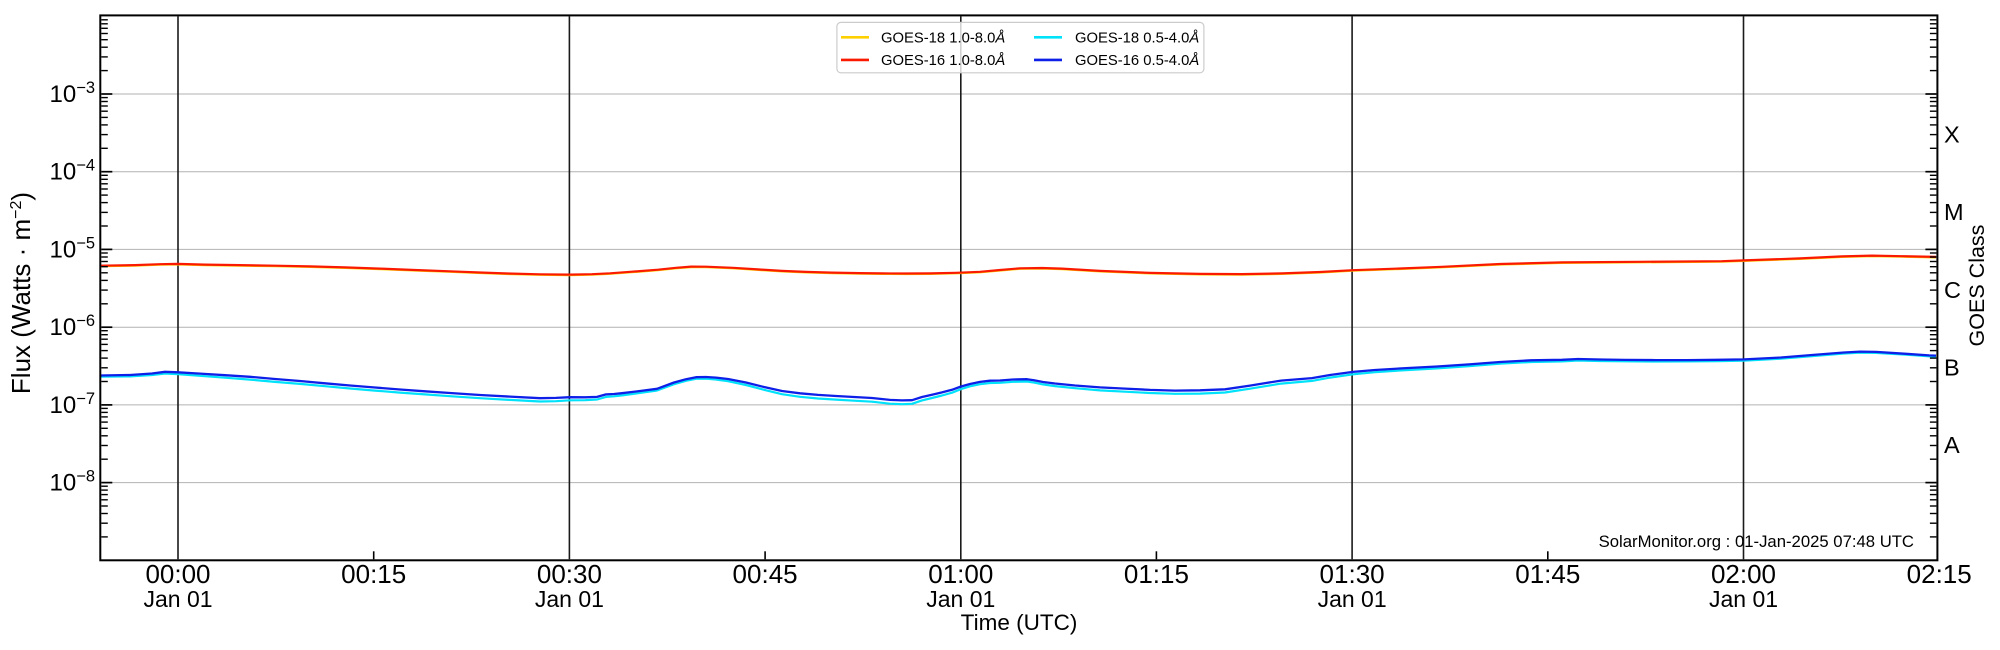  What do you see at coordinates (1952, 368) in the screenshot?
I see `svg-text: B` at bounding box center [1952, 368].